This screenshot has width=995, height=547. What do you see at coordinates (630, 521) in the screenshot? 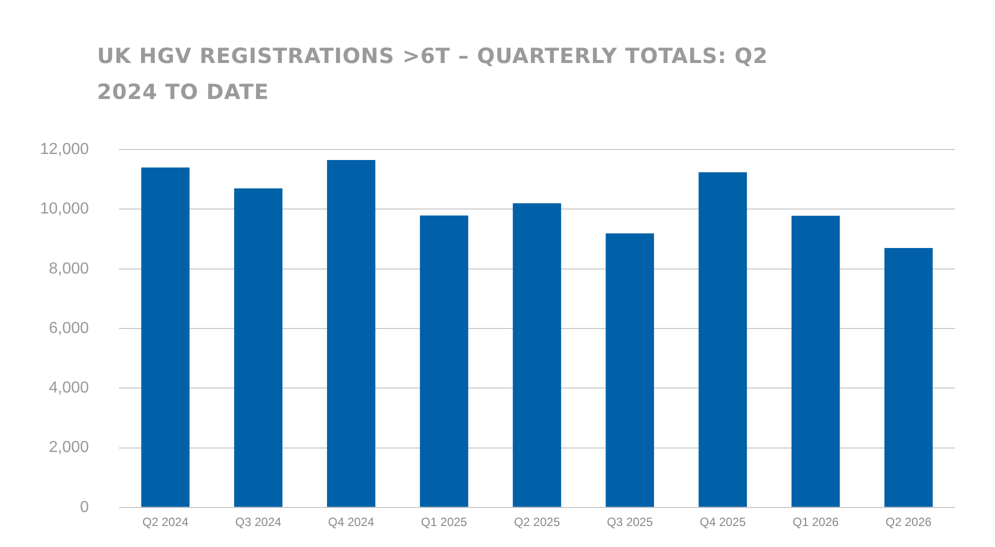
I see `x-tick-label: Q3 2025` at bounding box center [630, 521].